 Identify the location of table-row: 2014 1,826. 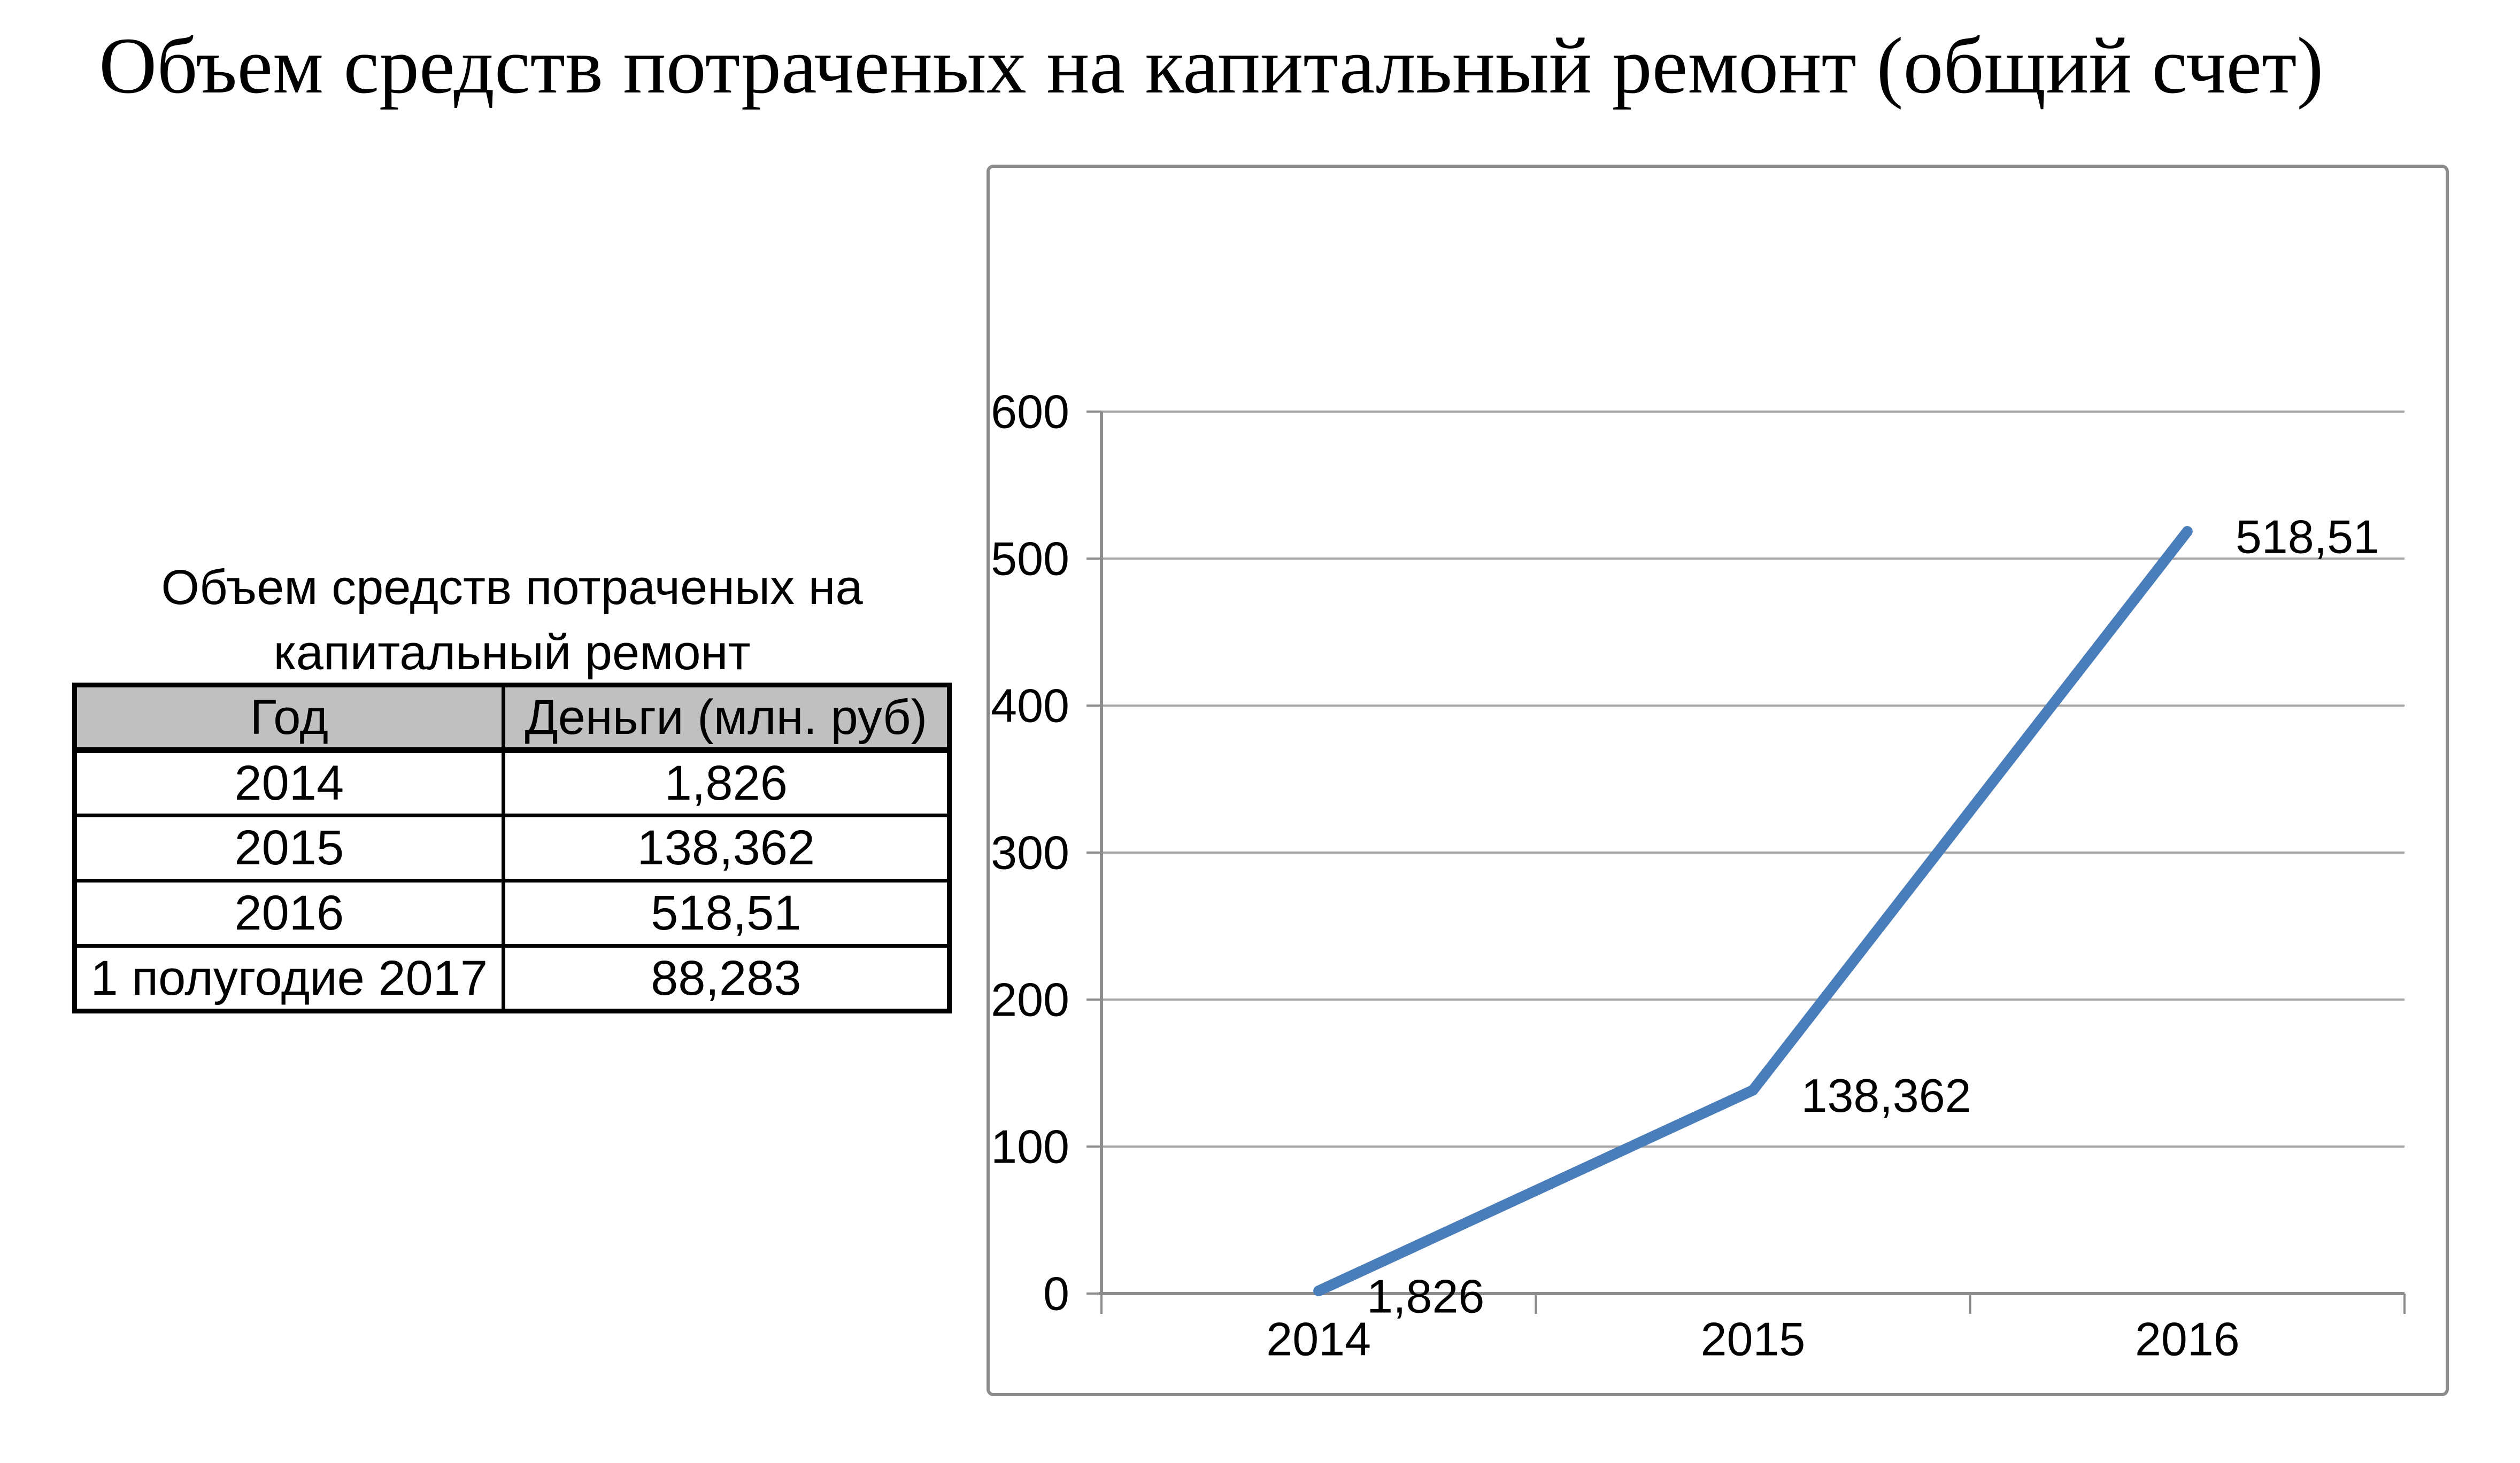
(512, 782).